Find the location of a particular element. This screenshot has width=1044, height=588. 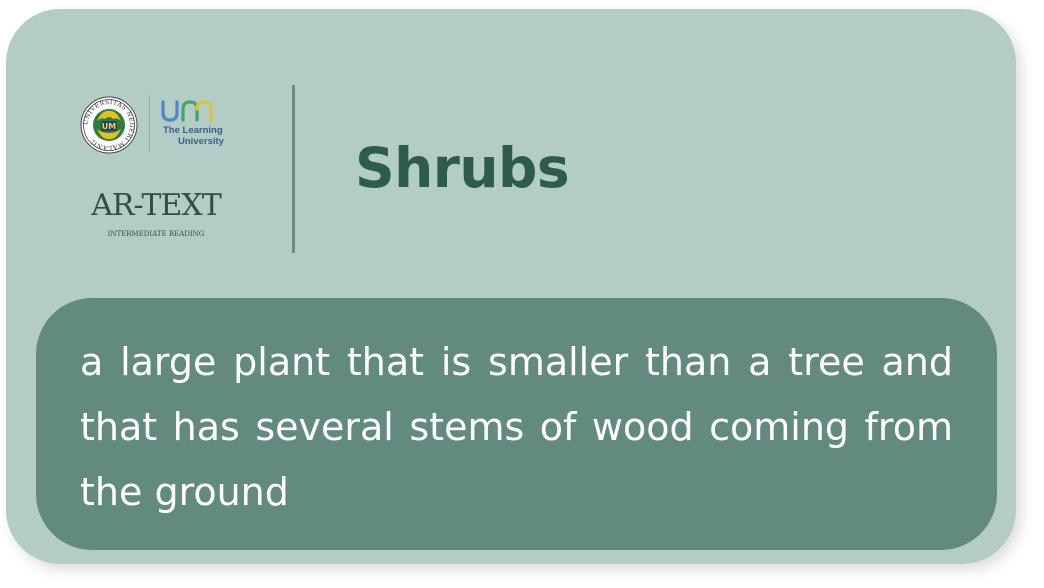

um-tagline: The Learning University is located at coordinates (193, 136).